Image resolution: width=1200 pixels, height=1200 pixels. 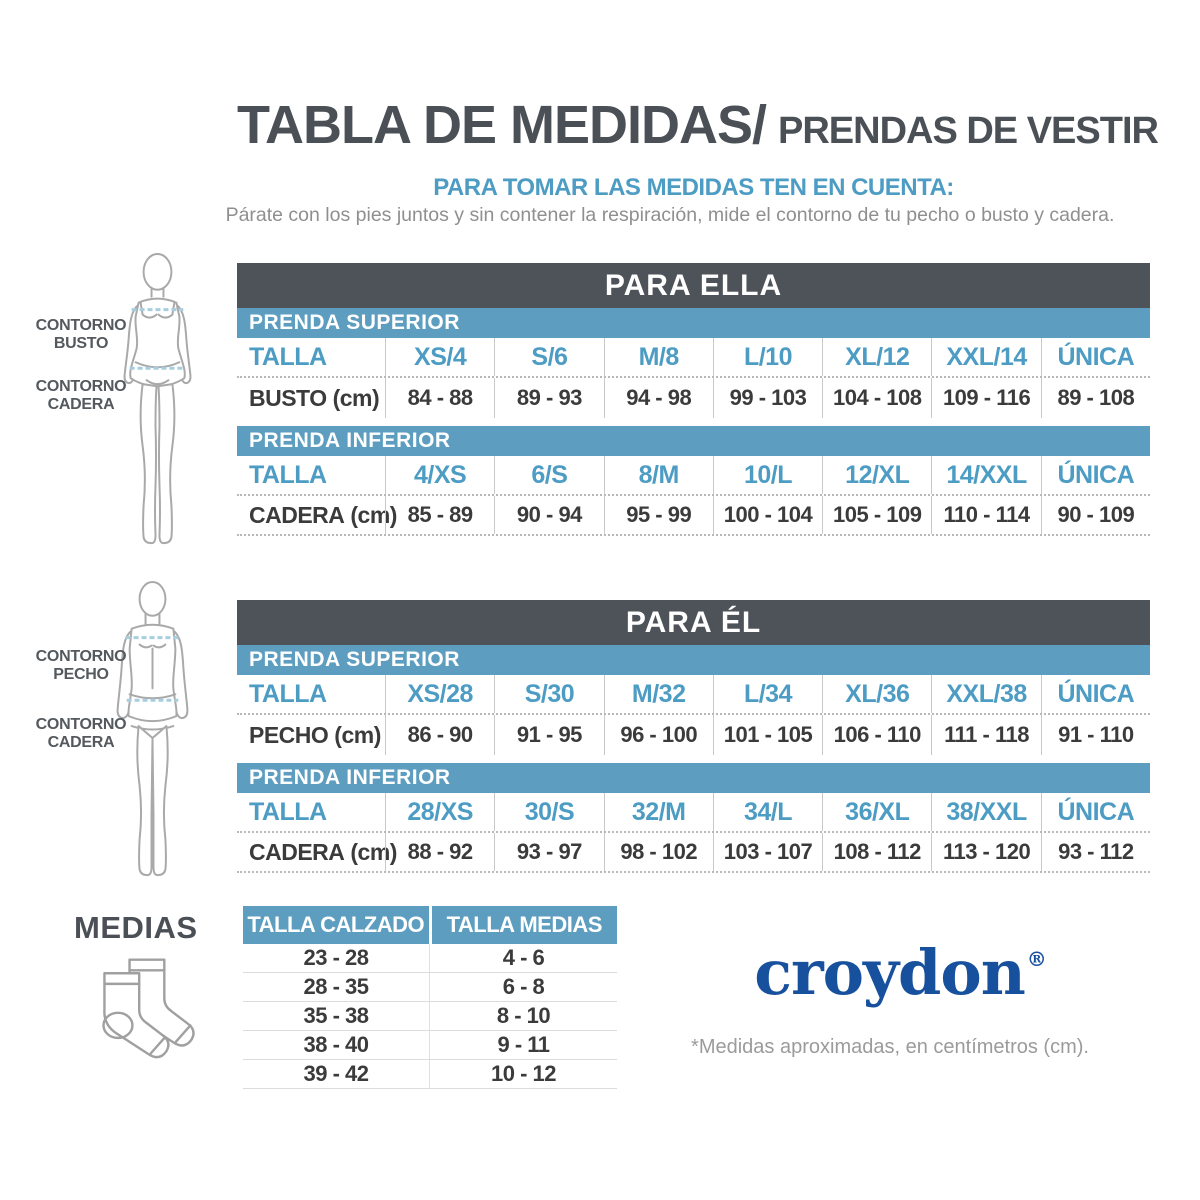 What do you see at coordinates (693, 285) in the screenshot?
I see `table-title-ella: PARA ELLA` at bounding box center [693, 285].